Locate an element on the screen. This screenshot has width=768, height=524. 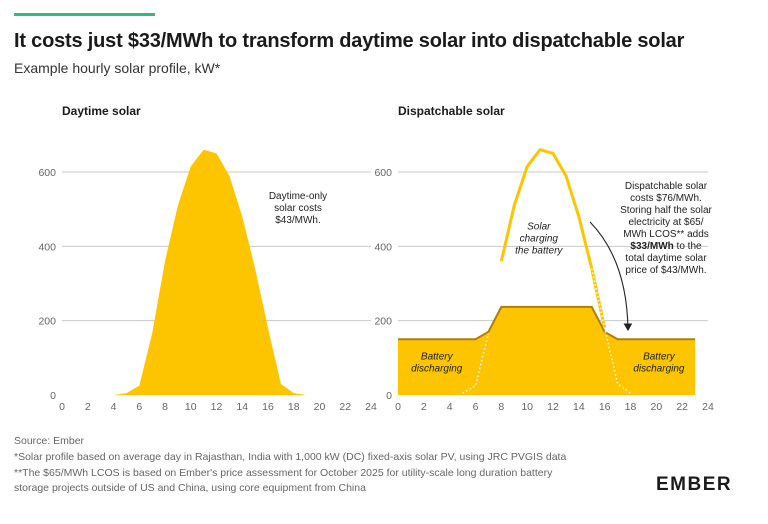
battery-discharging-label-left-line: Battery is located at coordinates (437, 357).